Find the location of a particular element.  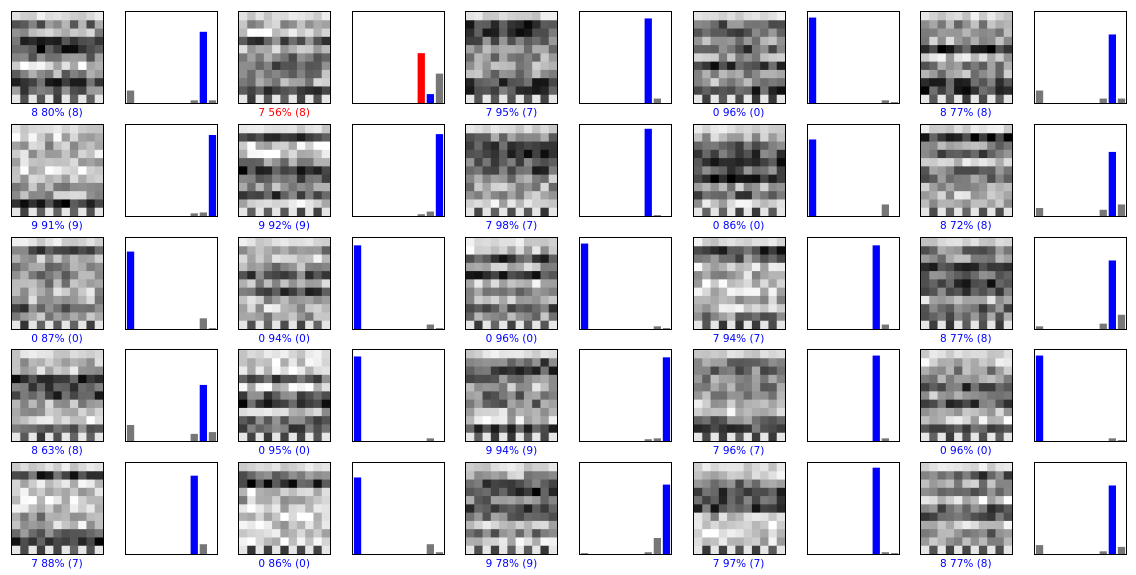

prediction-caption: 7 98% (7) is located at coordinates (511, 225).